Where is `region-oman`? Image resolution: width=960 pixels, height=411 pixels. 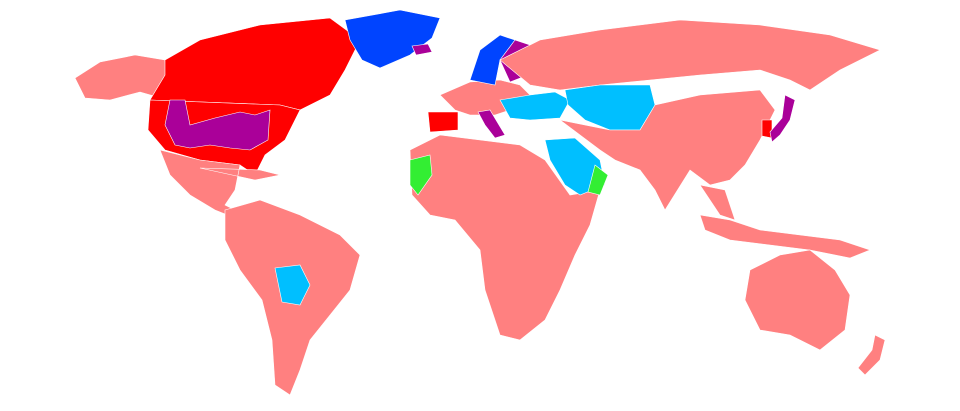
region-oman is located at coordinates (598, 180).